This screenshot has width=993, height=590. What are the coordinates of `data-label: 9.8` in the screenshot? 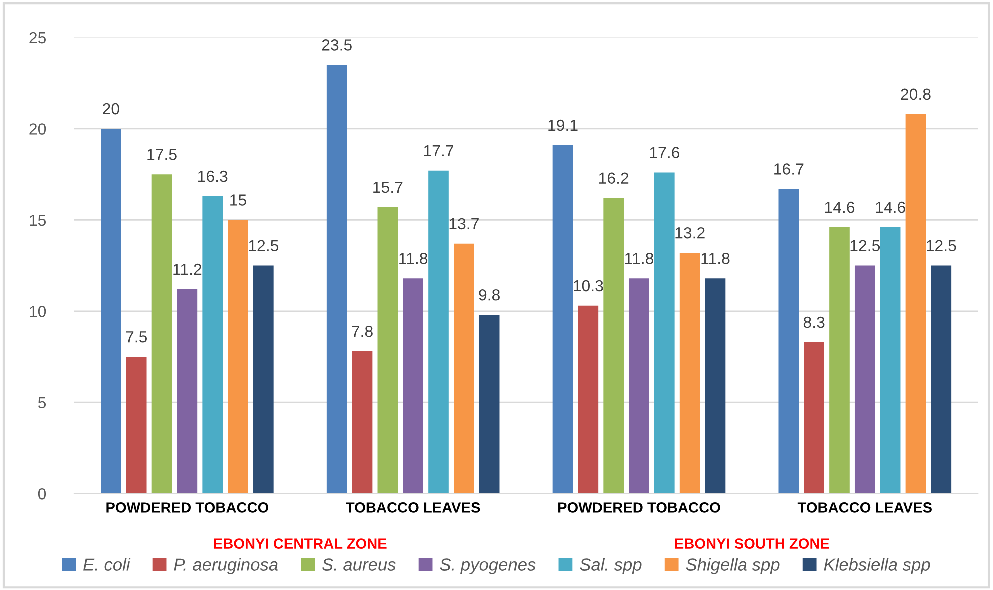 It's located at (489, 295).